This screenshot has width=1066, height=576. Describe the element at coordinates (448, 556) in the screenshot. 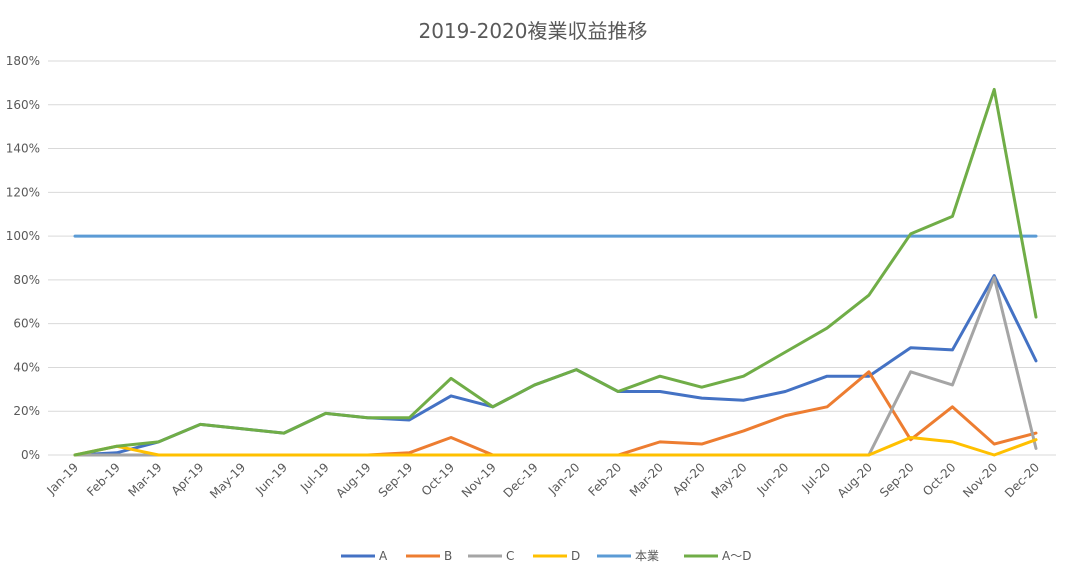

I see `legend-label: B` at that location.